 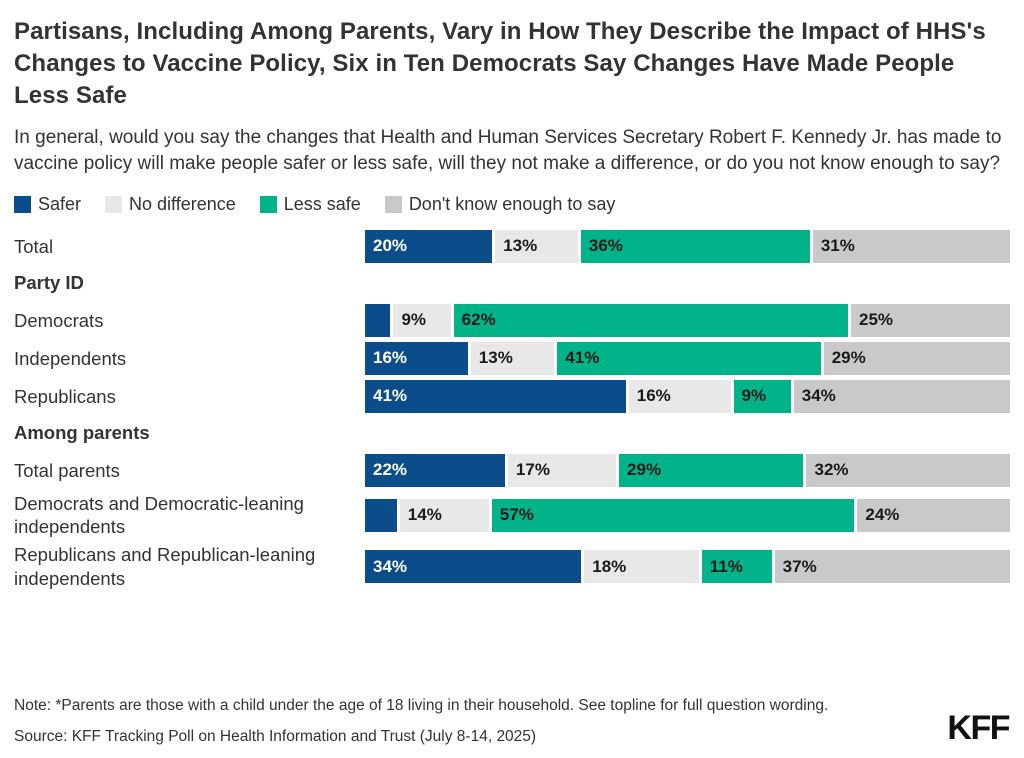 What do you see at coordinates (876, 320) in the screenshot?
I see `bar-segment-value: 25%` at bounding box center [876, 320].